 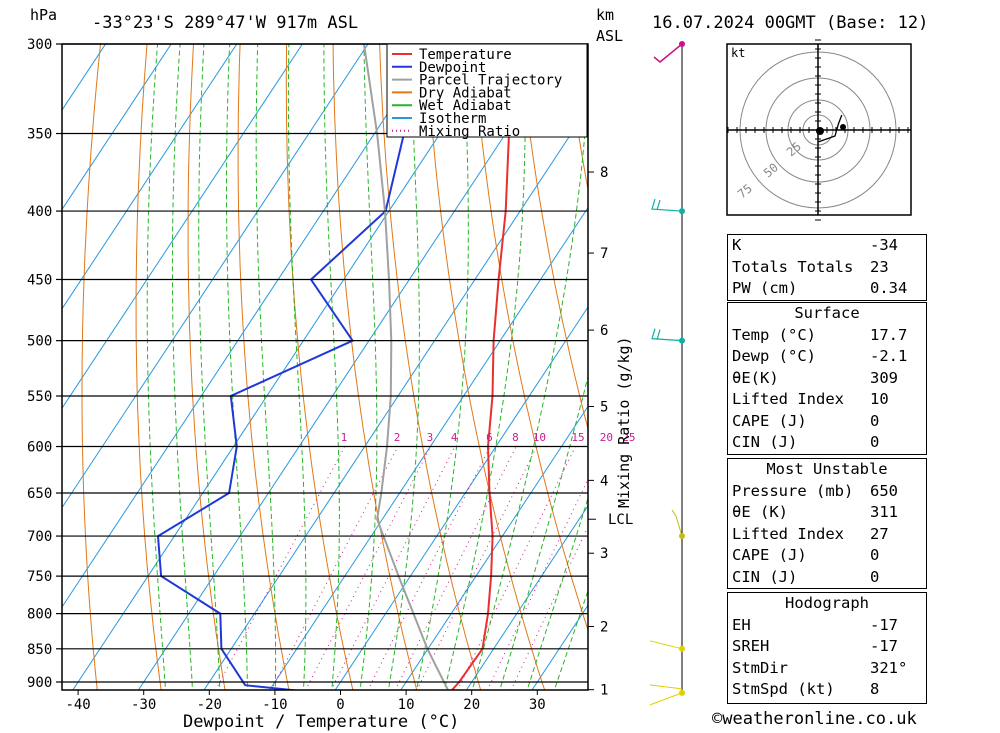 I want to click on pressure-tick-label: 800, so click(x=39, y=615).